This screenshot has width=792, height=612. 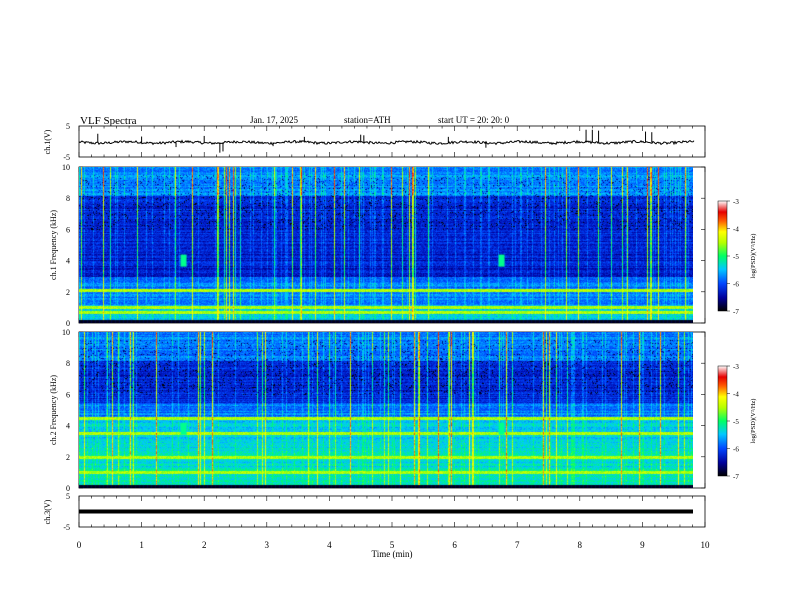 What do you see at coordinates (274, 120) in the screenshot?
I see `date-label: Jan. 17, 2025` at bounding box center [274, 120].